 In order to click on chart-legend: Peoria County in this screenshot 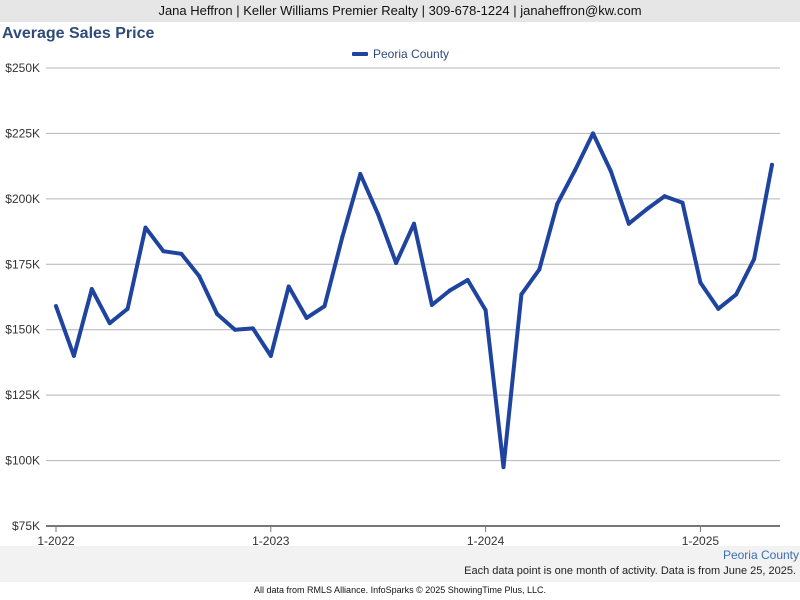, I will do `click(400, 54)`.